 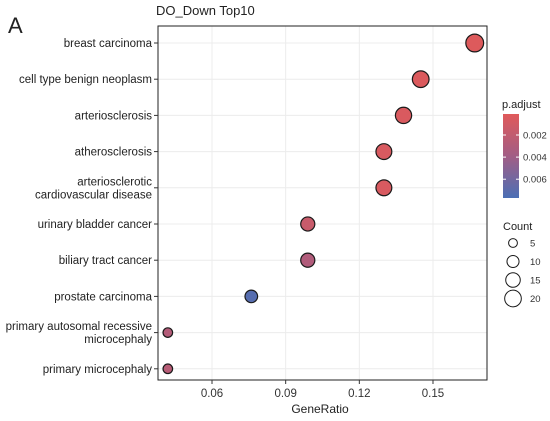 I want to click on category-label-line: primary microcephaly, so click(x=98, y=370).